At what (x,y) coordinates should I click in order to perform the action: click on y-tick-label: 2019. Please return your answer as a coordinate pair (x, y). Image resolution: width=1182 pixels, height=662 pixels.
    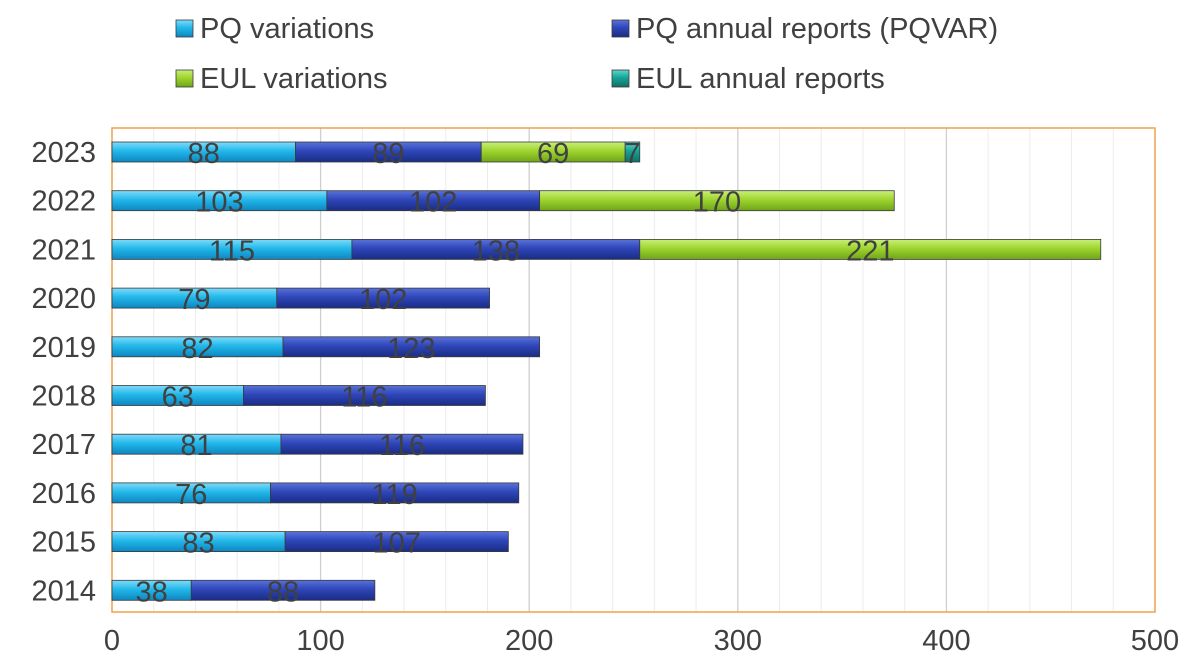
    Looking at the image, I should click on (63, 348).